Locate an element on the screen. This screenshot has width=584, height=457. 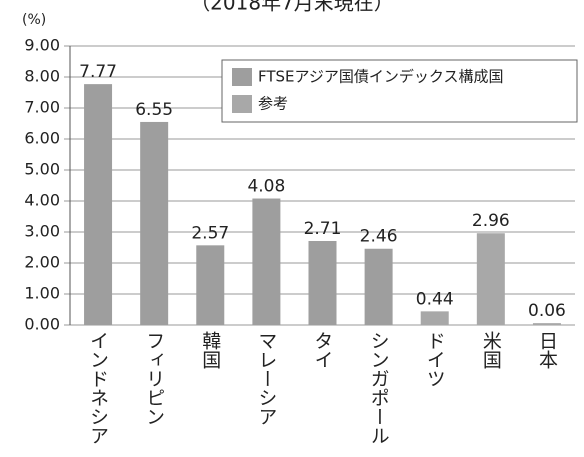
x-tick-label: ドイツ is located at coordinates (435, 359).